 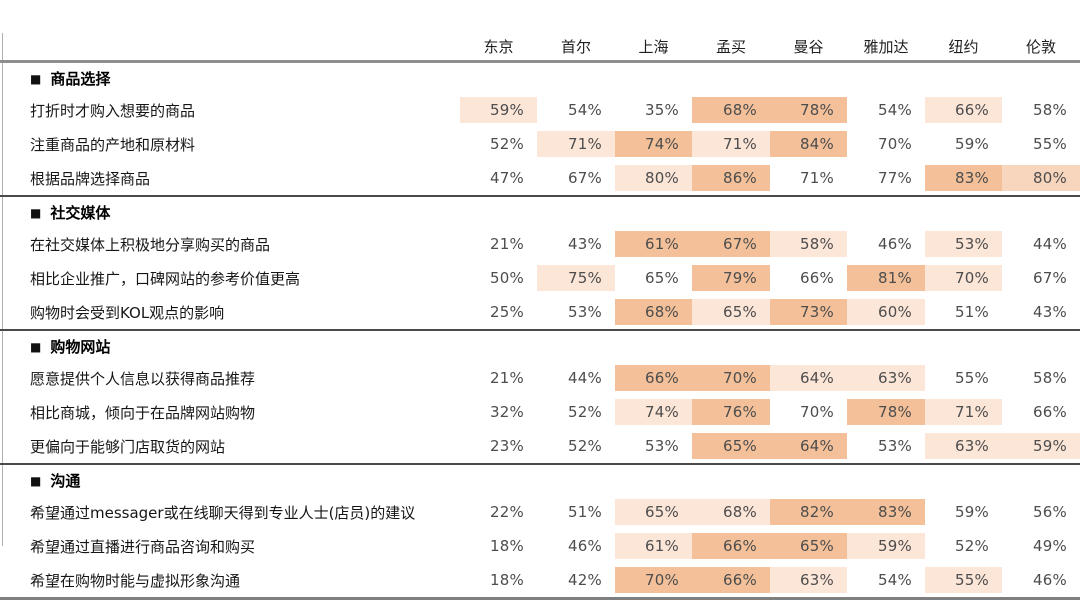 What do you see at coordinates (886, 312) in the screenshot?
I see `heatmap-cell: 60%` at bounding box center [886, 312].